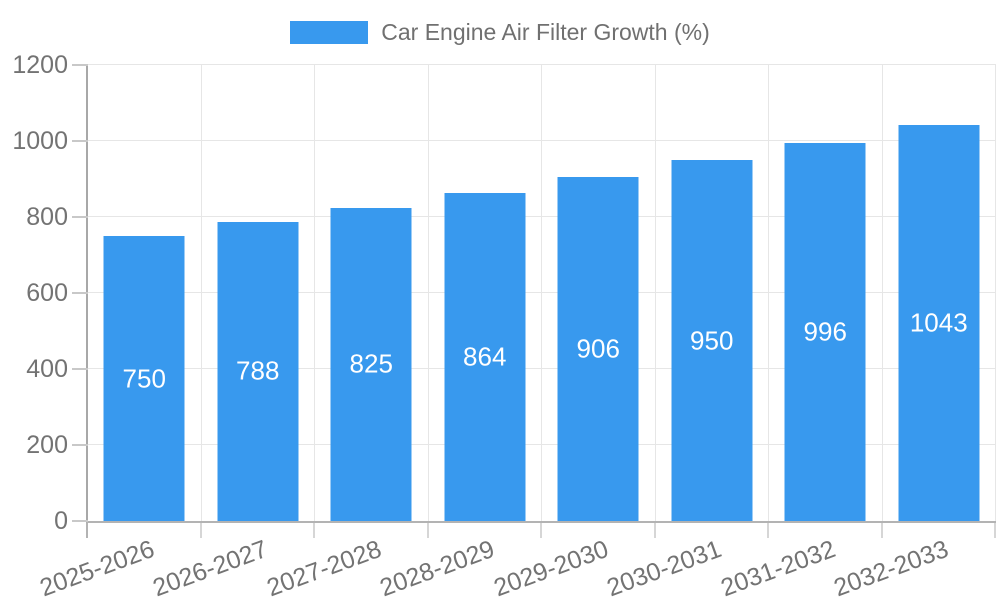 The height and width of the screenshot is (600, 1000). Describe the element at coordinates (550, 567) in the screenshot. I see `x-axis-tick-label: 2029-2030` at that location.